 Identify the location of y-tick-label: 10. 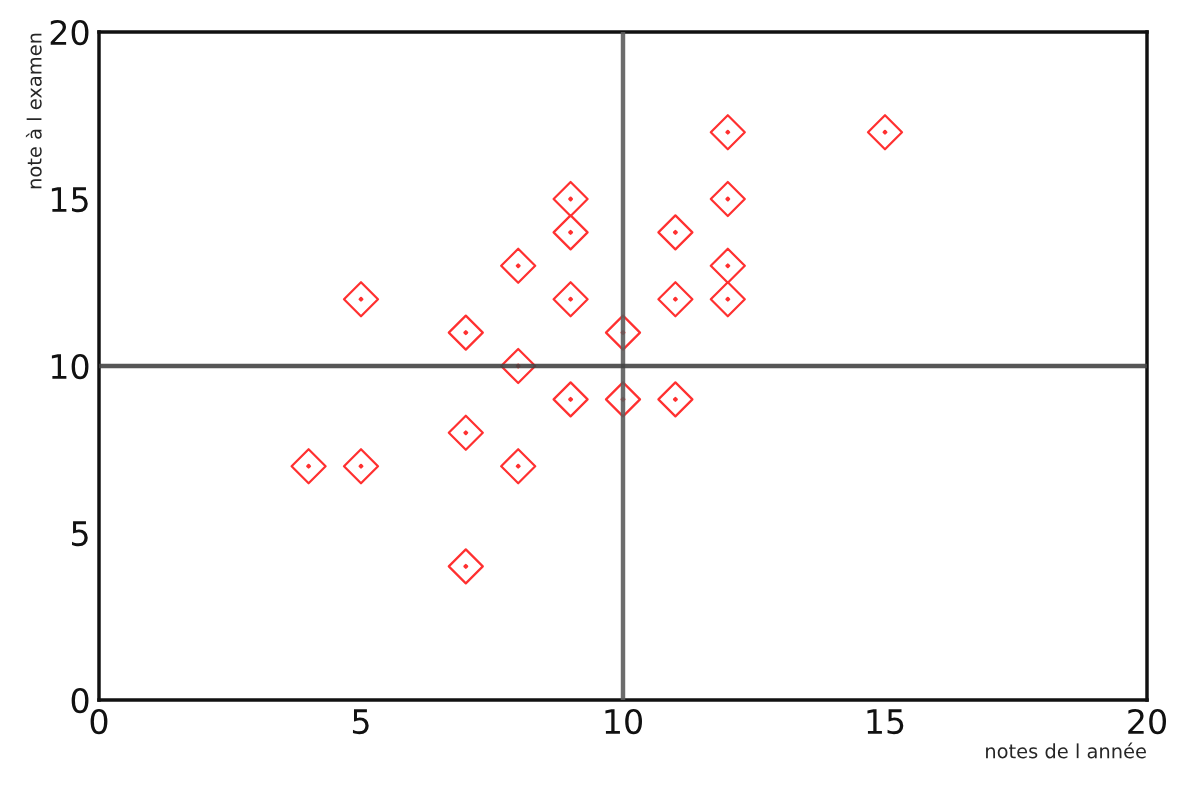
(70, 366).